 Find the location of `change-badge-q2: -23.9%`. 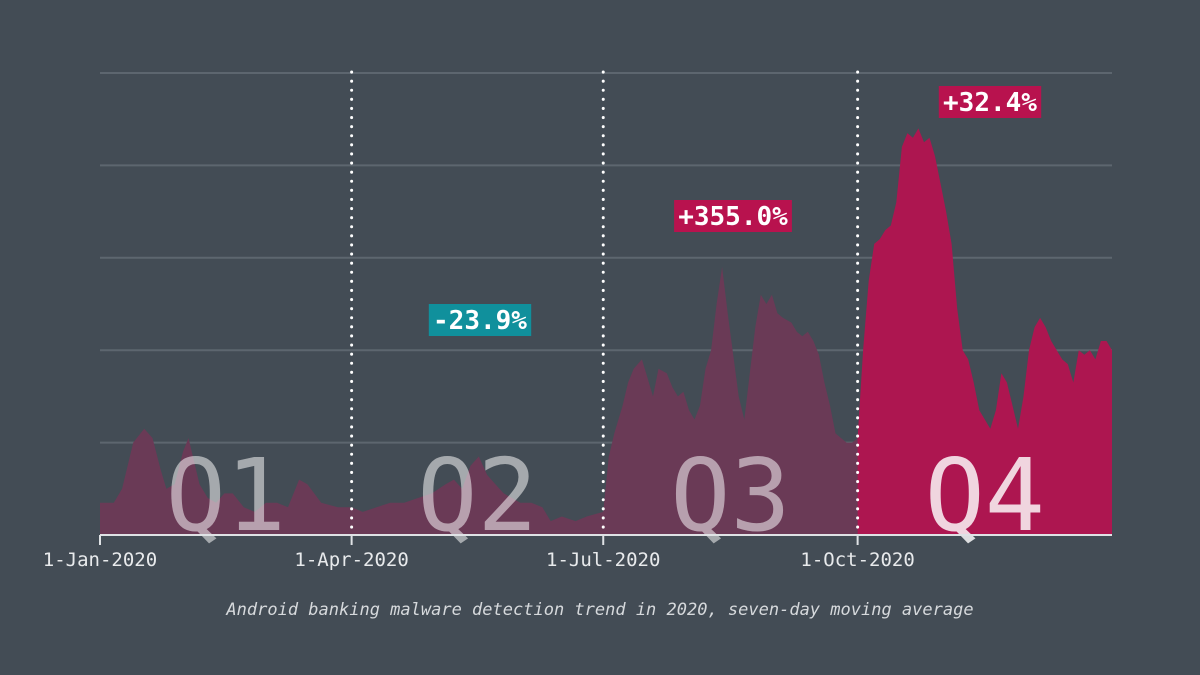

change-badge-q2: -23.9% is located at coordinates (480, 321).